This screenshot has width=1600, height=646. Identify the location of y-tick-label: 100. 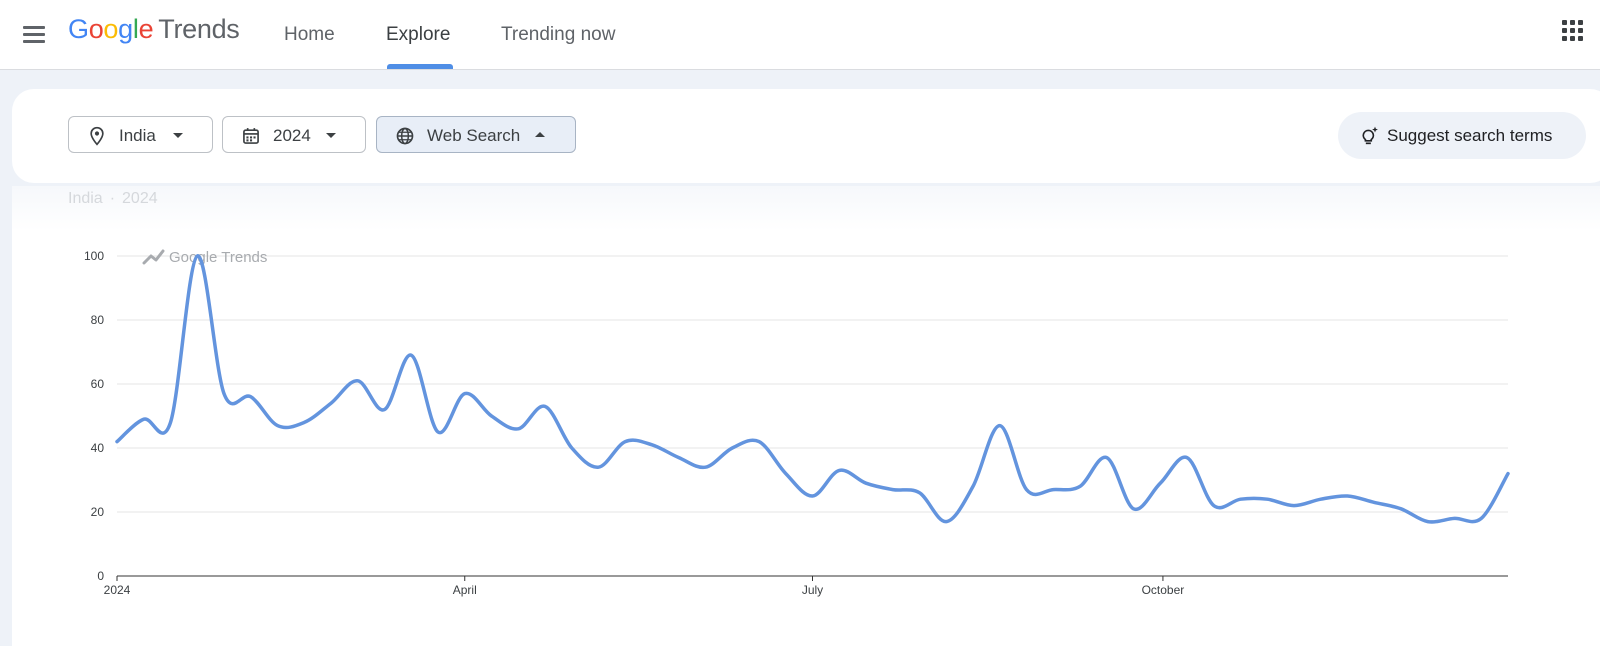
(94, 256).